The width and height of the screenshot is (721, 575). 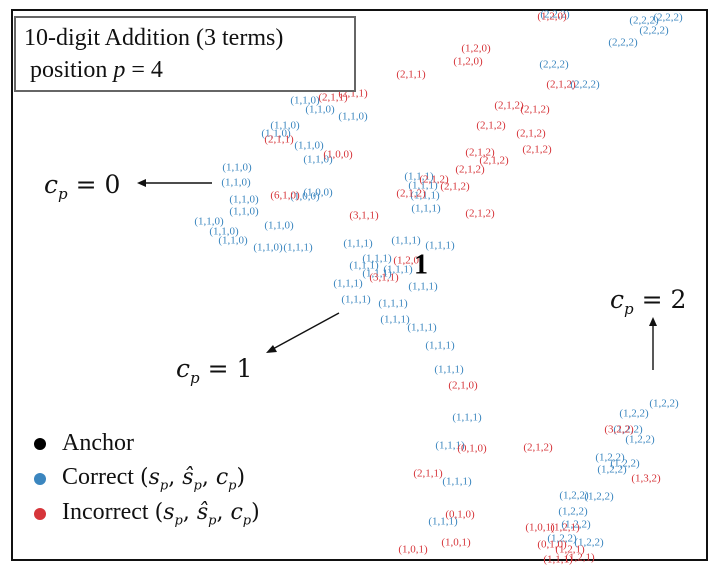 I want to click on legend-item-anchor: Anchor, so click(x=147, y=443).